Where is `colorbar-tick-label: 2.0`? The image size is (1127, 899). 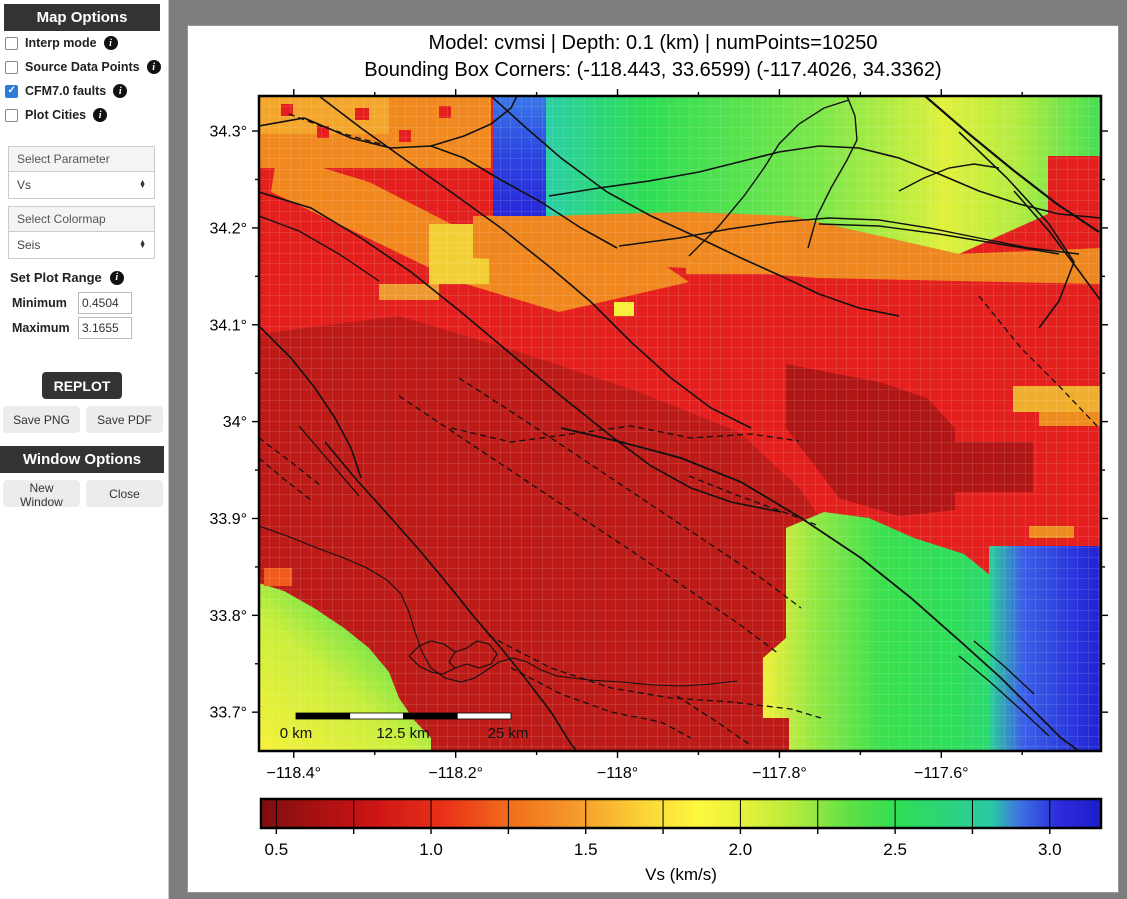
colorbar-tick-label: 2.0 is located at coordinates (741, 849).